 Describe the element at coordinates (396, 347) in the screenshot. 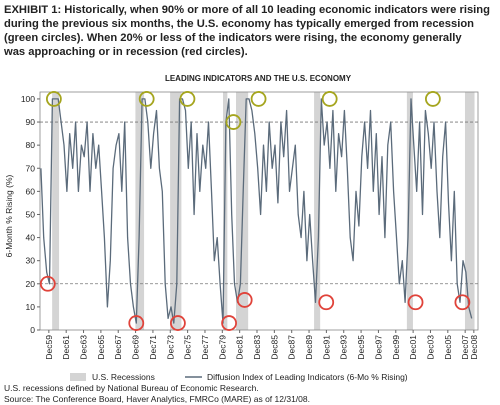

I see `x-tick-label: Dec99` at that location.